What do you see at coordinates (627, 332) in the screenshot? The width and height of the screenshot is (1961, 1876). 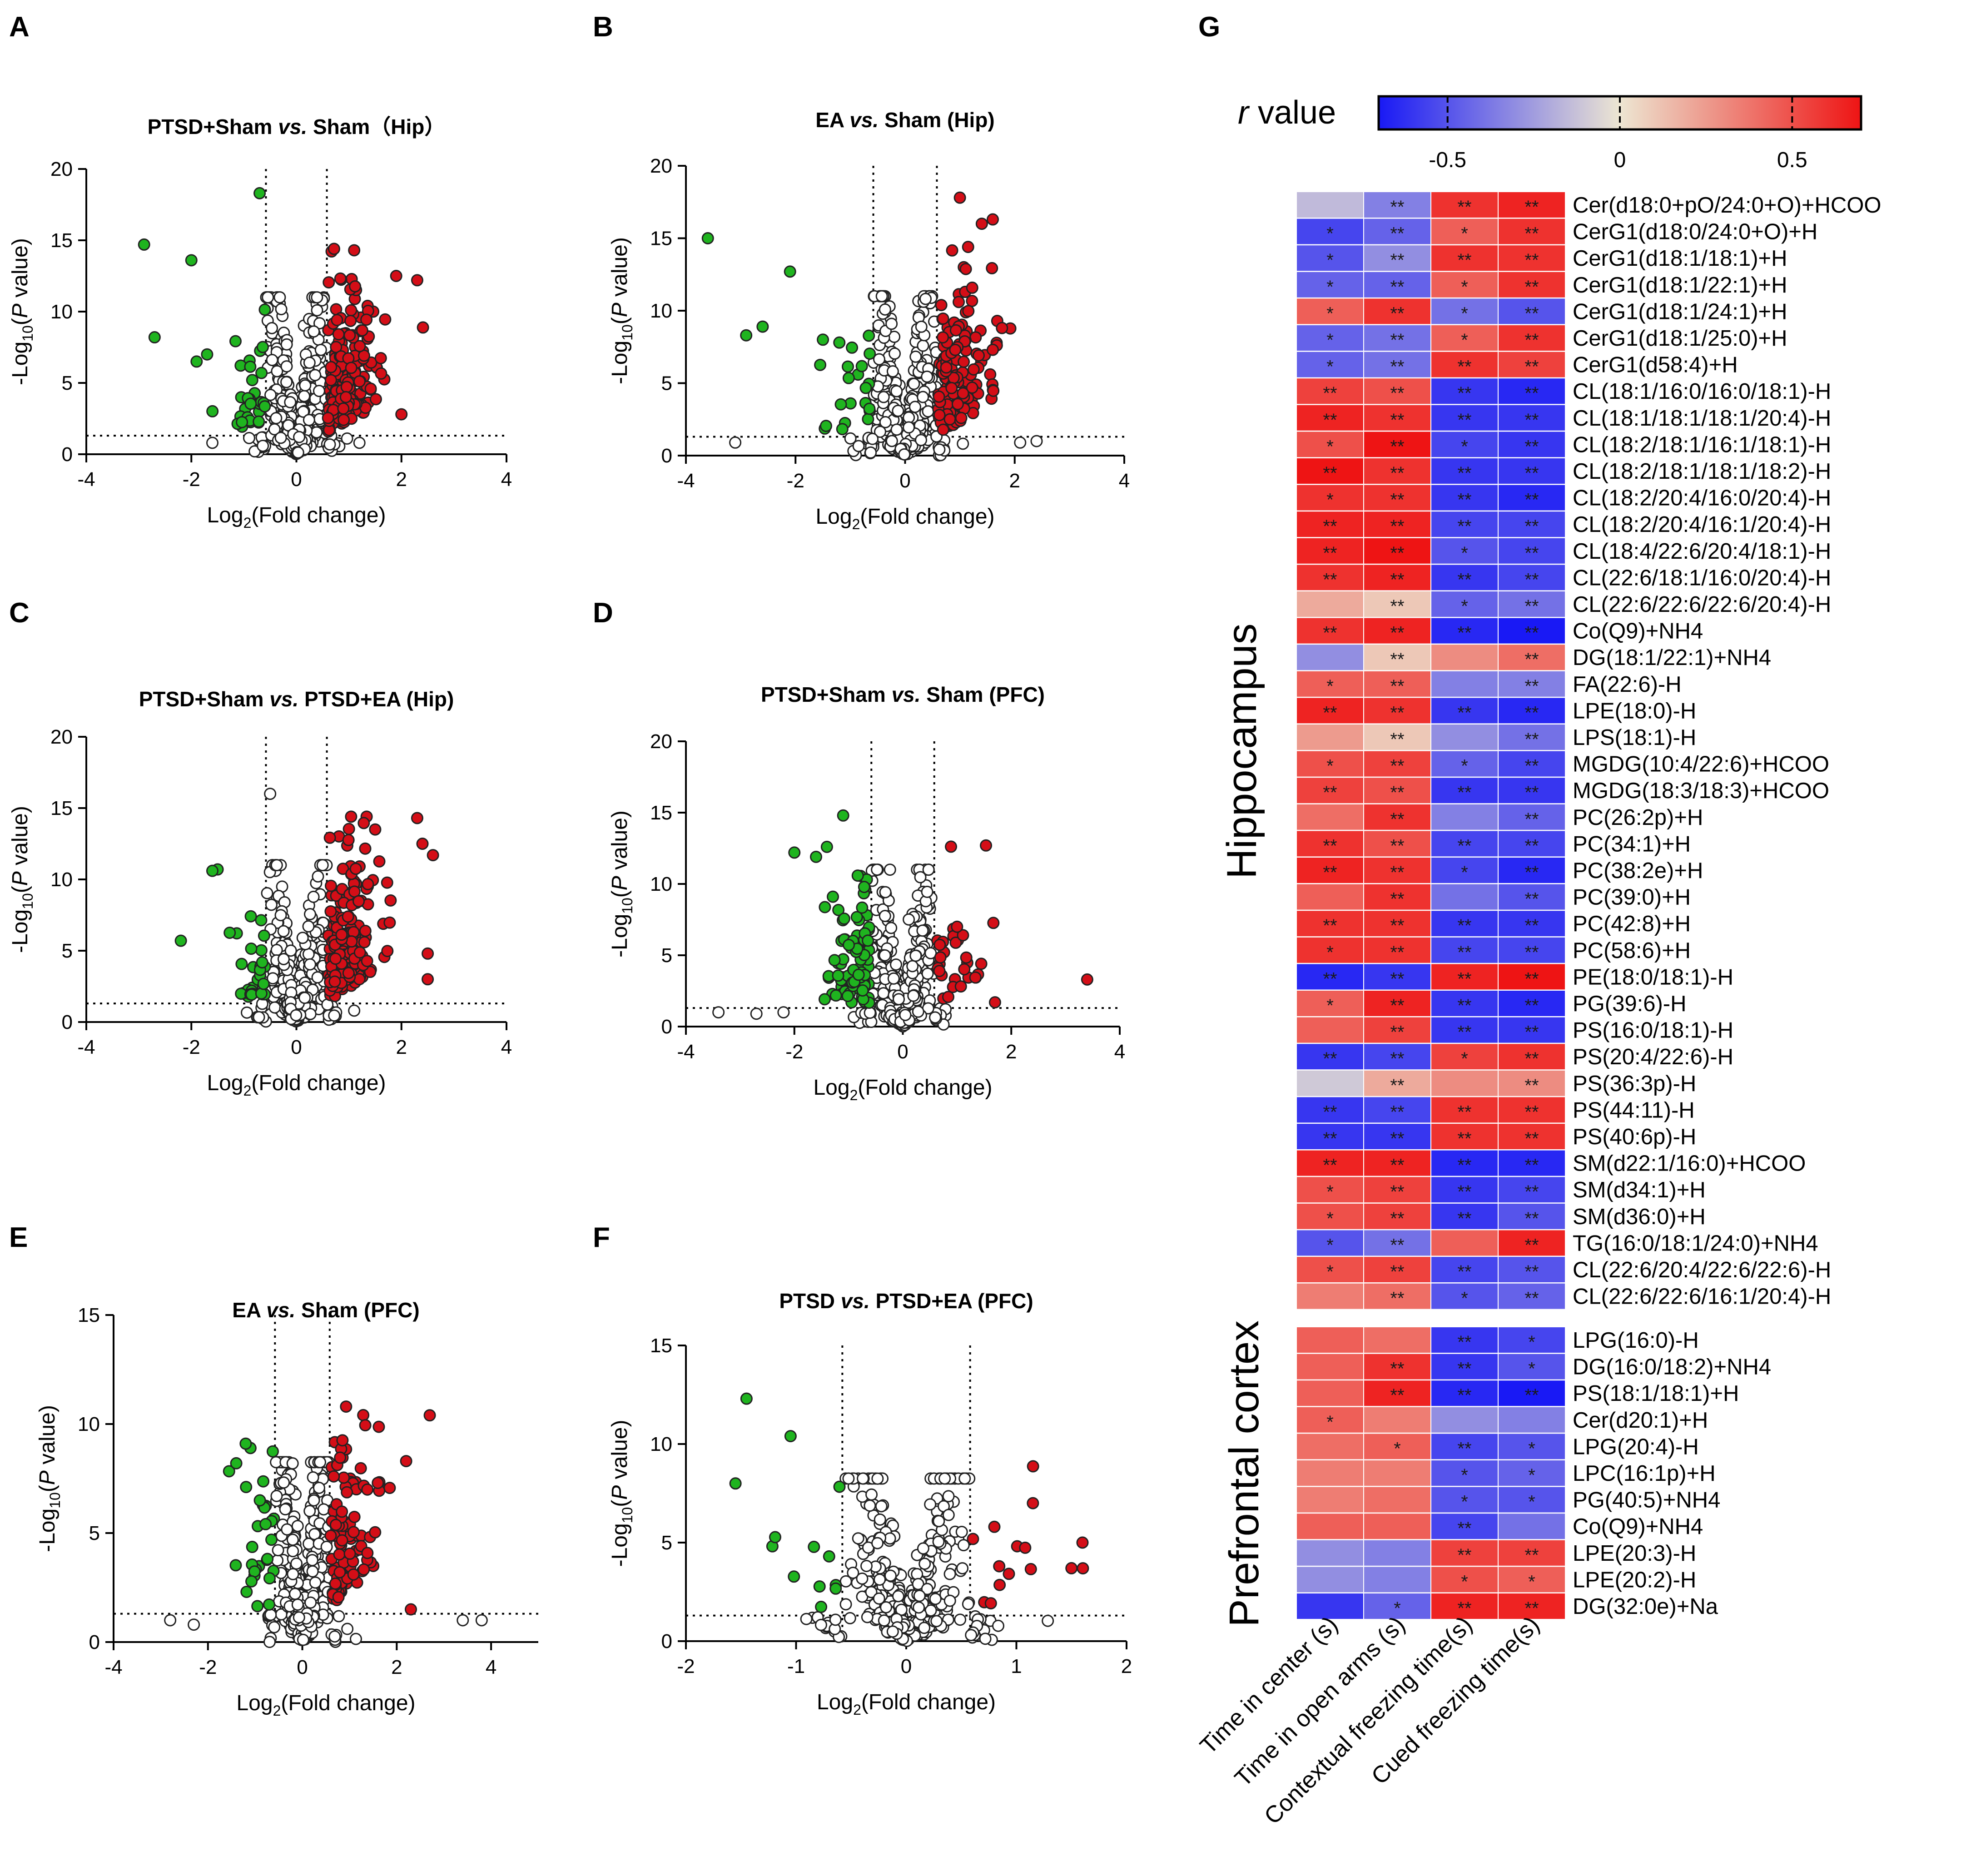 I see `y-label-sub: 10` at bounding box center [627, 332].